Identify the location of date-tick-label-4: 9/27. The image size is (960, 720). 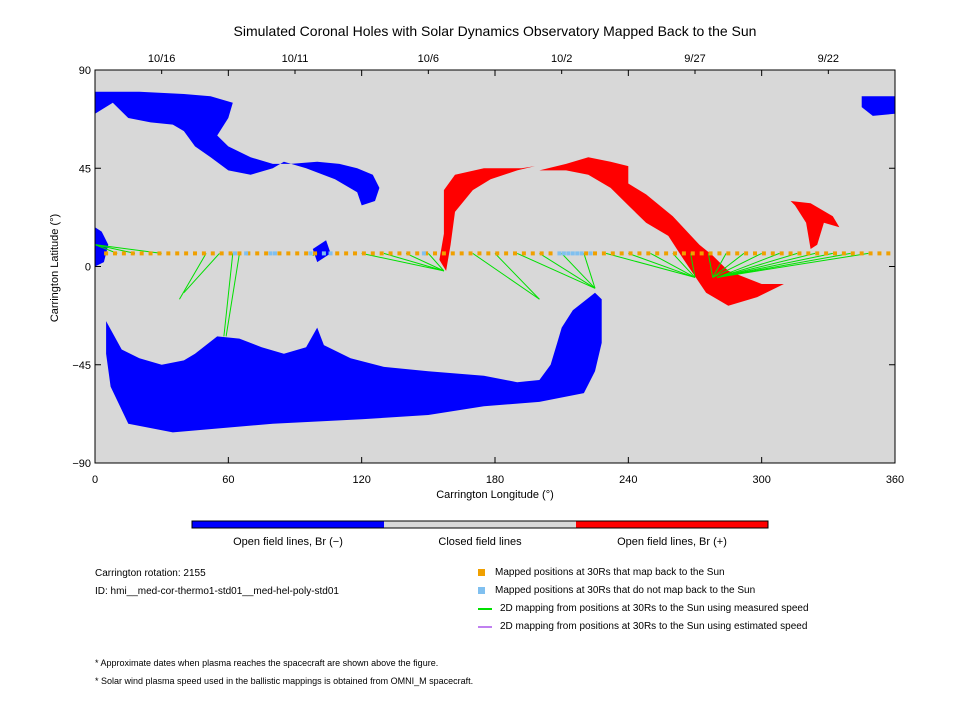
(694, 59).